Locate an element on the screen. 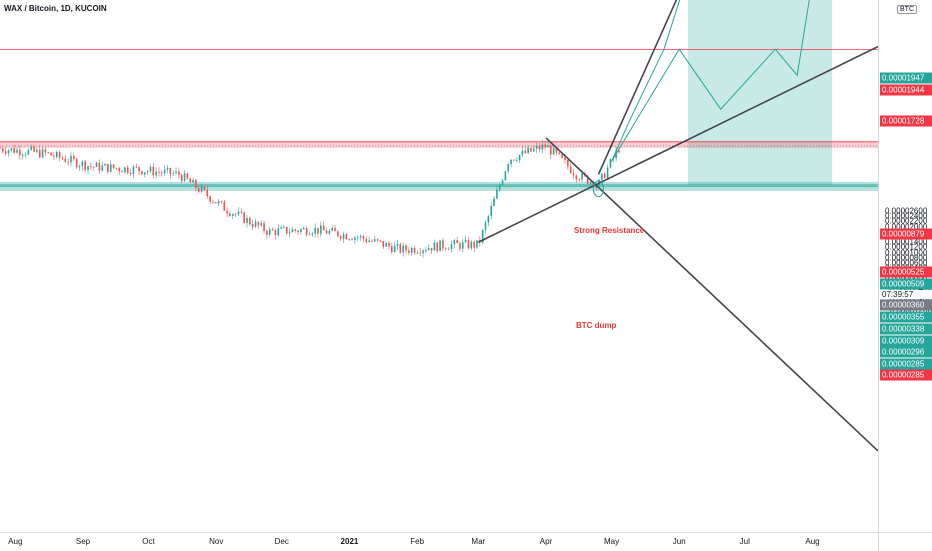 Image resolution: width=932 pixels, height=551 pixels. time-axis: Aug Sep Oct Nov Dec 2021 Feb Mar Apr May Jun Jul Aug is located at coordinates (439, 541).